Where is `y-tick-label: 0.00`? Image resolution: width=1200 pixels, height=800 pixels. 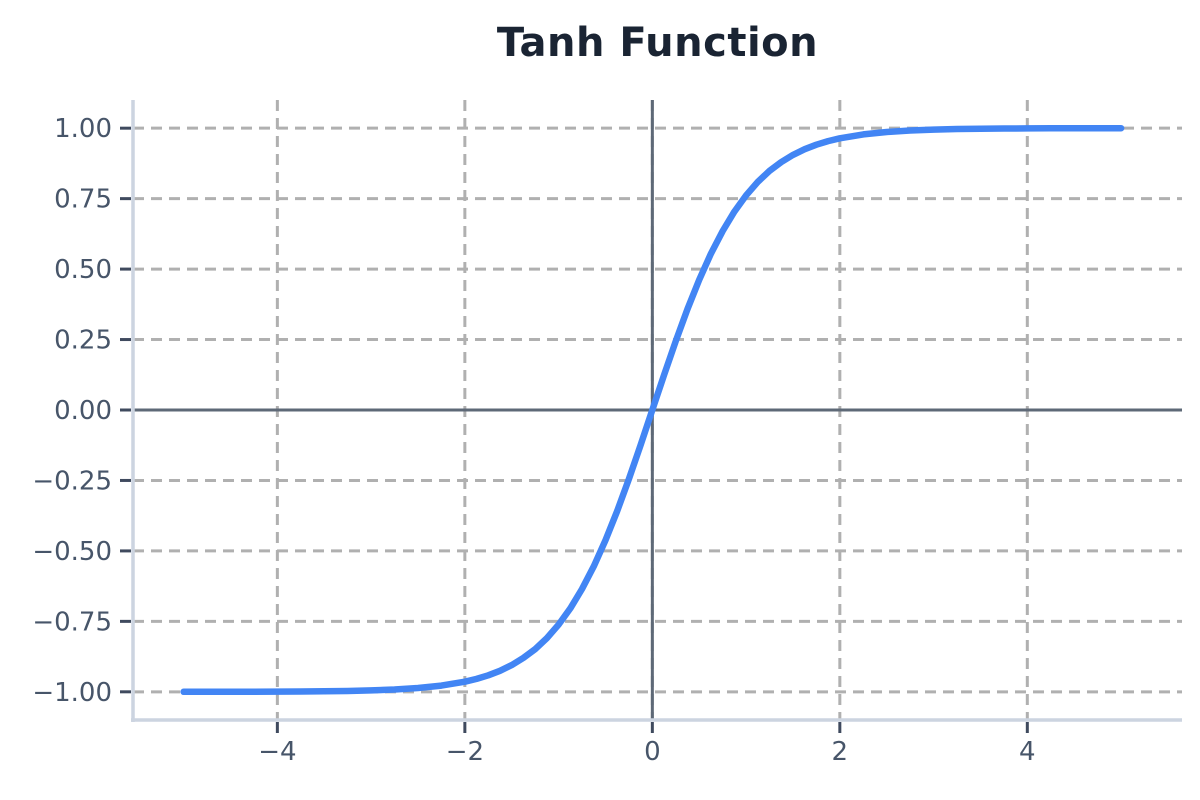 y-tick-label: 0.00 is located at coordinates (83, 411).